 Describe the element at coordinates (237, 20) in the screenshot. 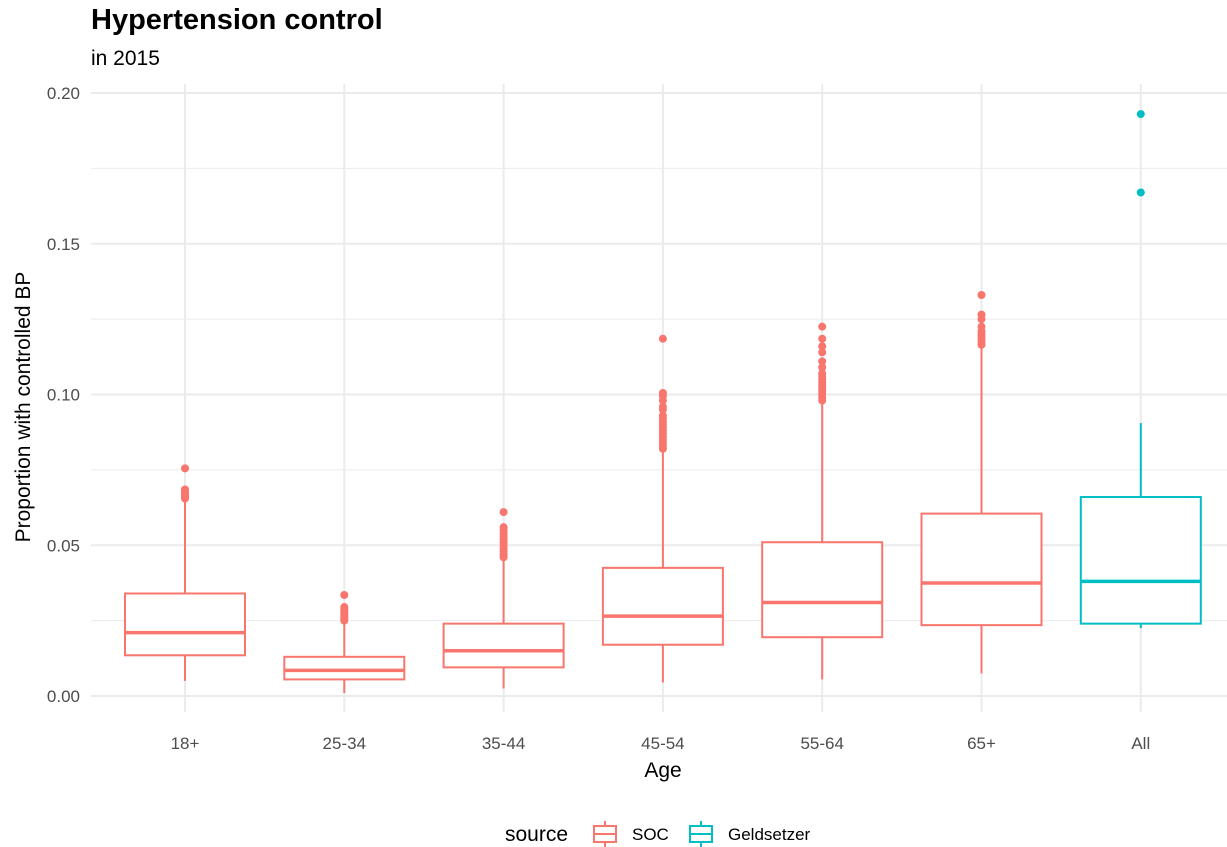

I see `chart-title: Hypertension control` at that location.